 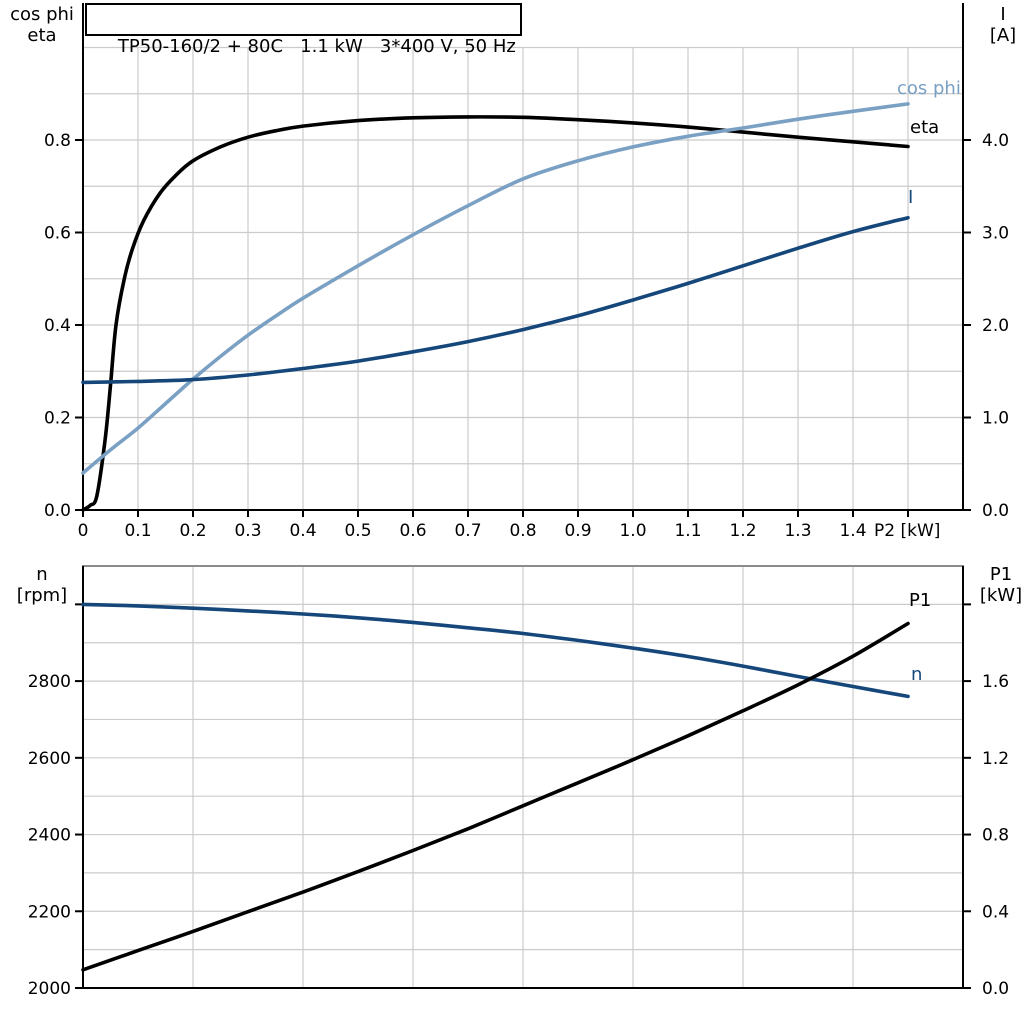 What do you see at coordinates (57, 326) in the screenshot?
I see `left-tick-label: 0.4` at bounding box center [57, 326].